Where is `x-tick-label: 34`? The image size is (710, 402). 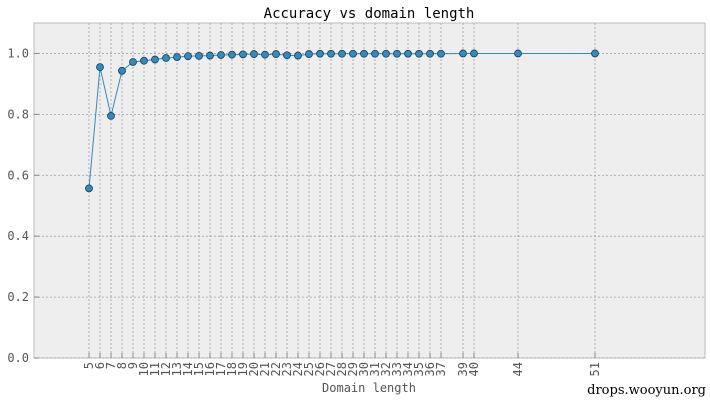
x-tick-label: 34 is located at coordinates (408, 369).